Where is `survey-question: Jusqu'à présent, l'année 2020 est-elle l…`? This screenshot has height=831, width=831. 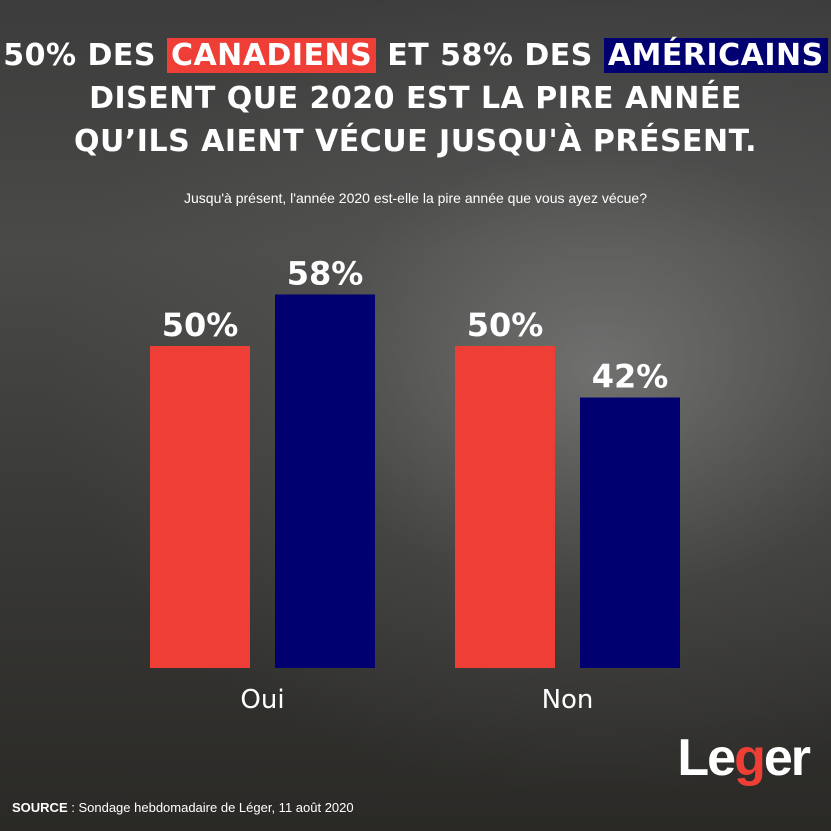 survey-question: Jusqu'à présent, l'année 2020 est-elle l… is located at coordinates (415, 198).